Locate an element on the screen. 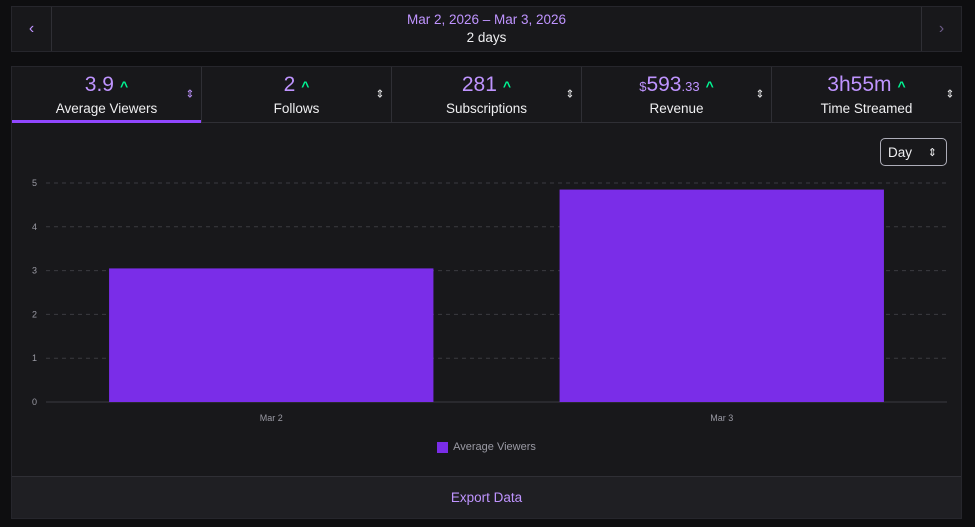  stat-tab-revenue: $593.33 ^ Revenue ⇕ is located at coordinates (677, 94).